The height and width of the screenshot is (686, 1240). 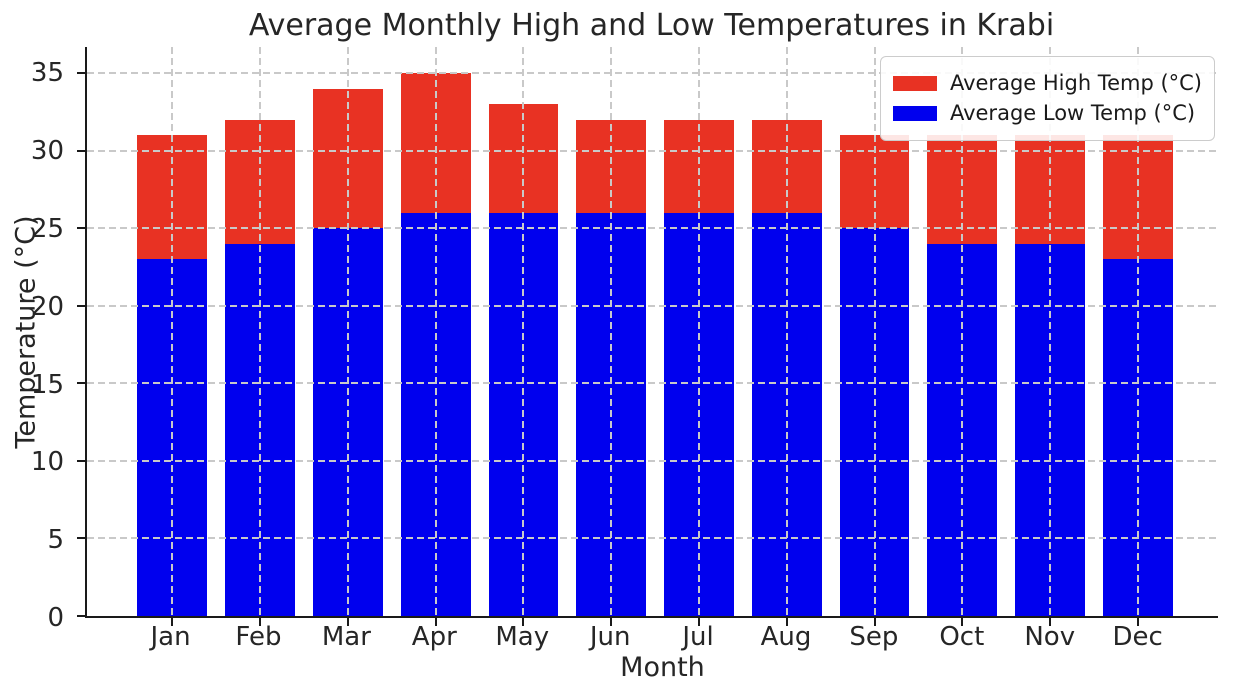 I want to click on x-tick-mark-aug, so click(x=786, y=622).